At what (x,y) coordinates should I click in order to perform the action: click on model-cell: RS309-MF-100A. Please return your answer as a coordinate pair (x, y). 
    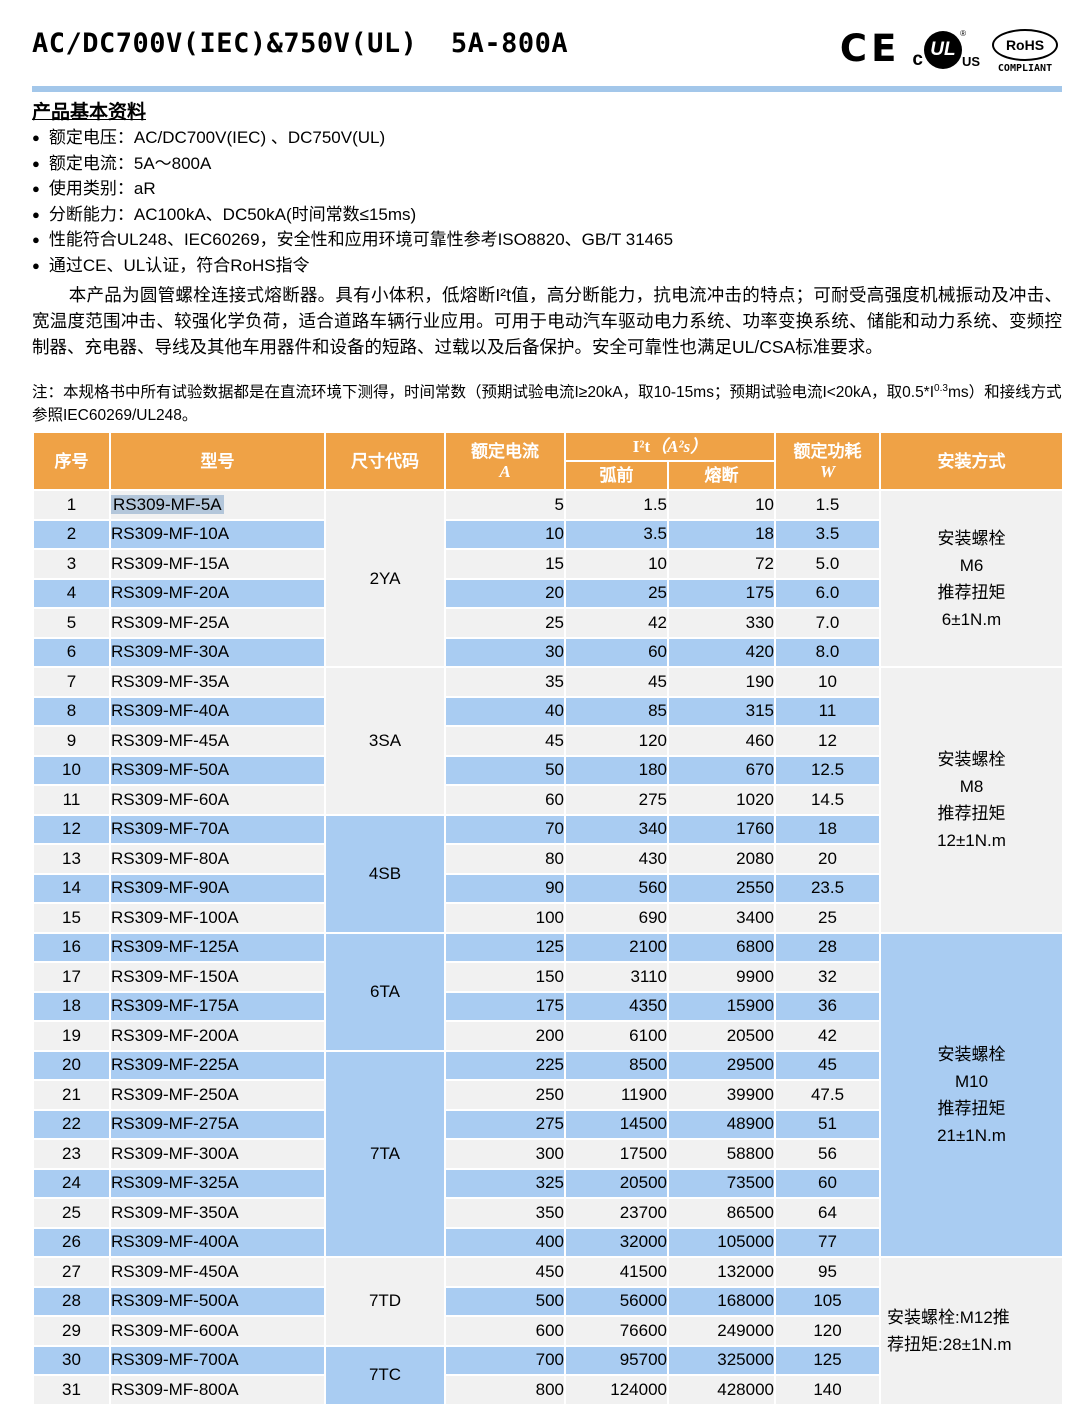
    Looking at the image, I should click on (217, 918).